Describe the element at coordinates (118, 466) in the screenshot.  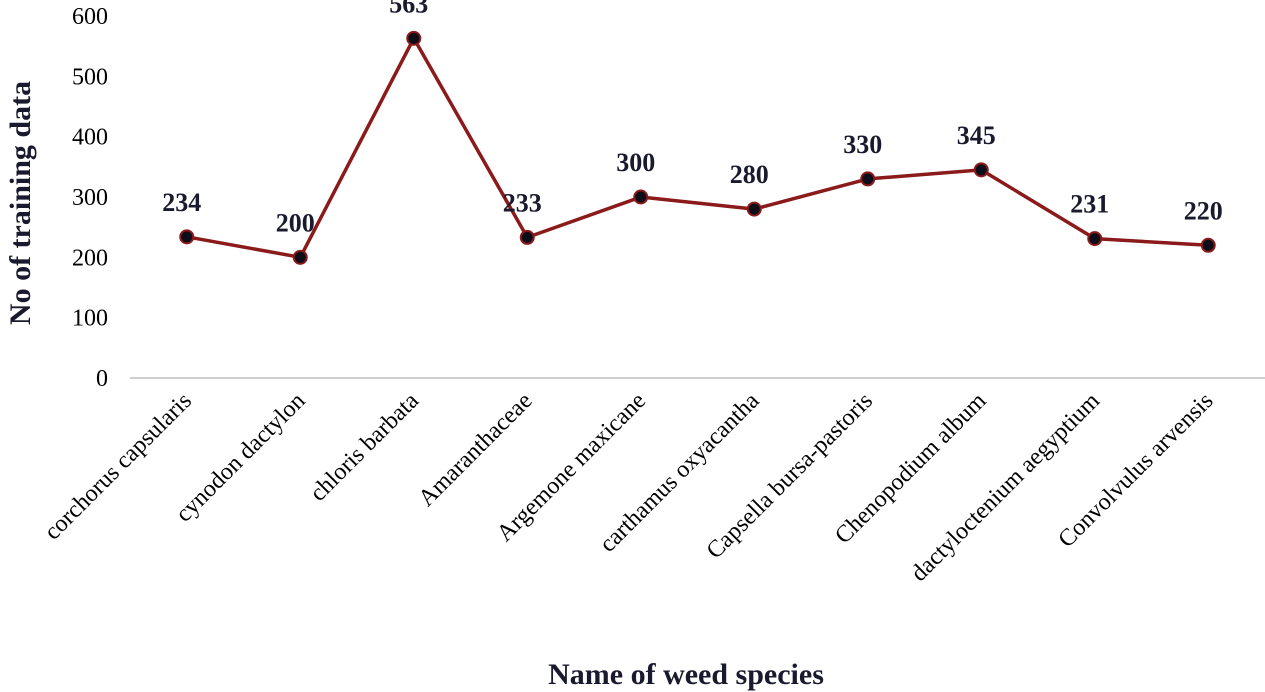
I see `x-tick-label: corchorus capsularis` at that location.